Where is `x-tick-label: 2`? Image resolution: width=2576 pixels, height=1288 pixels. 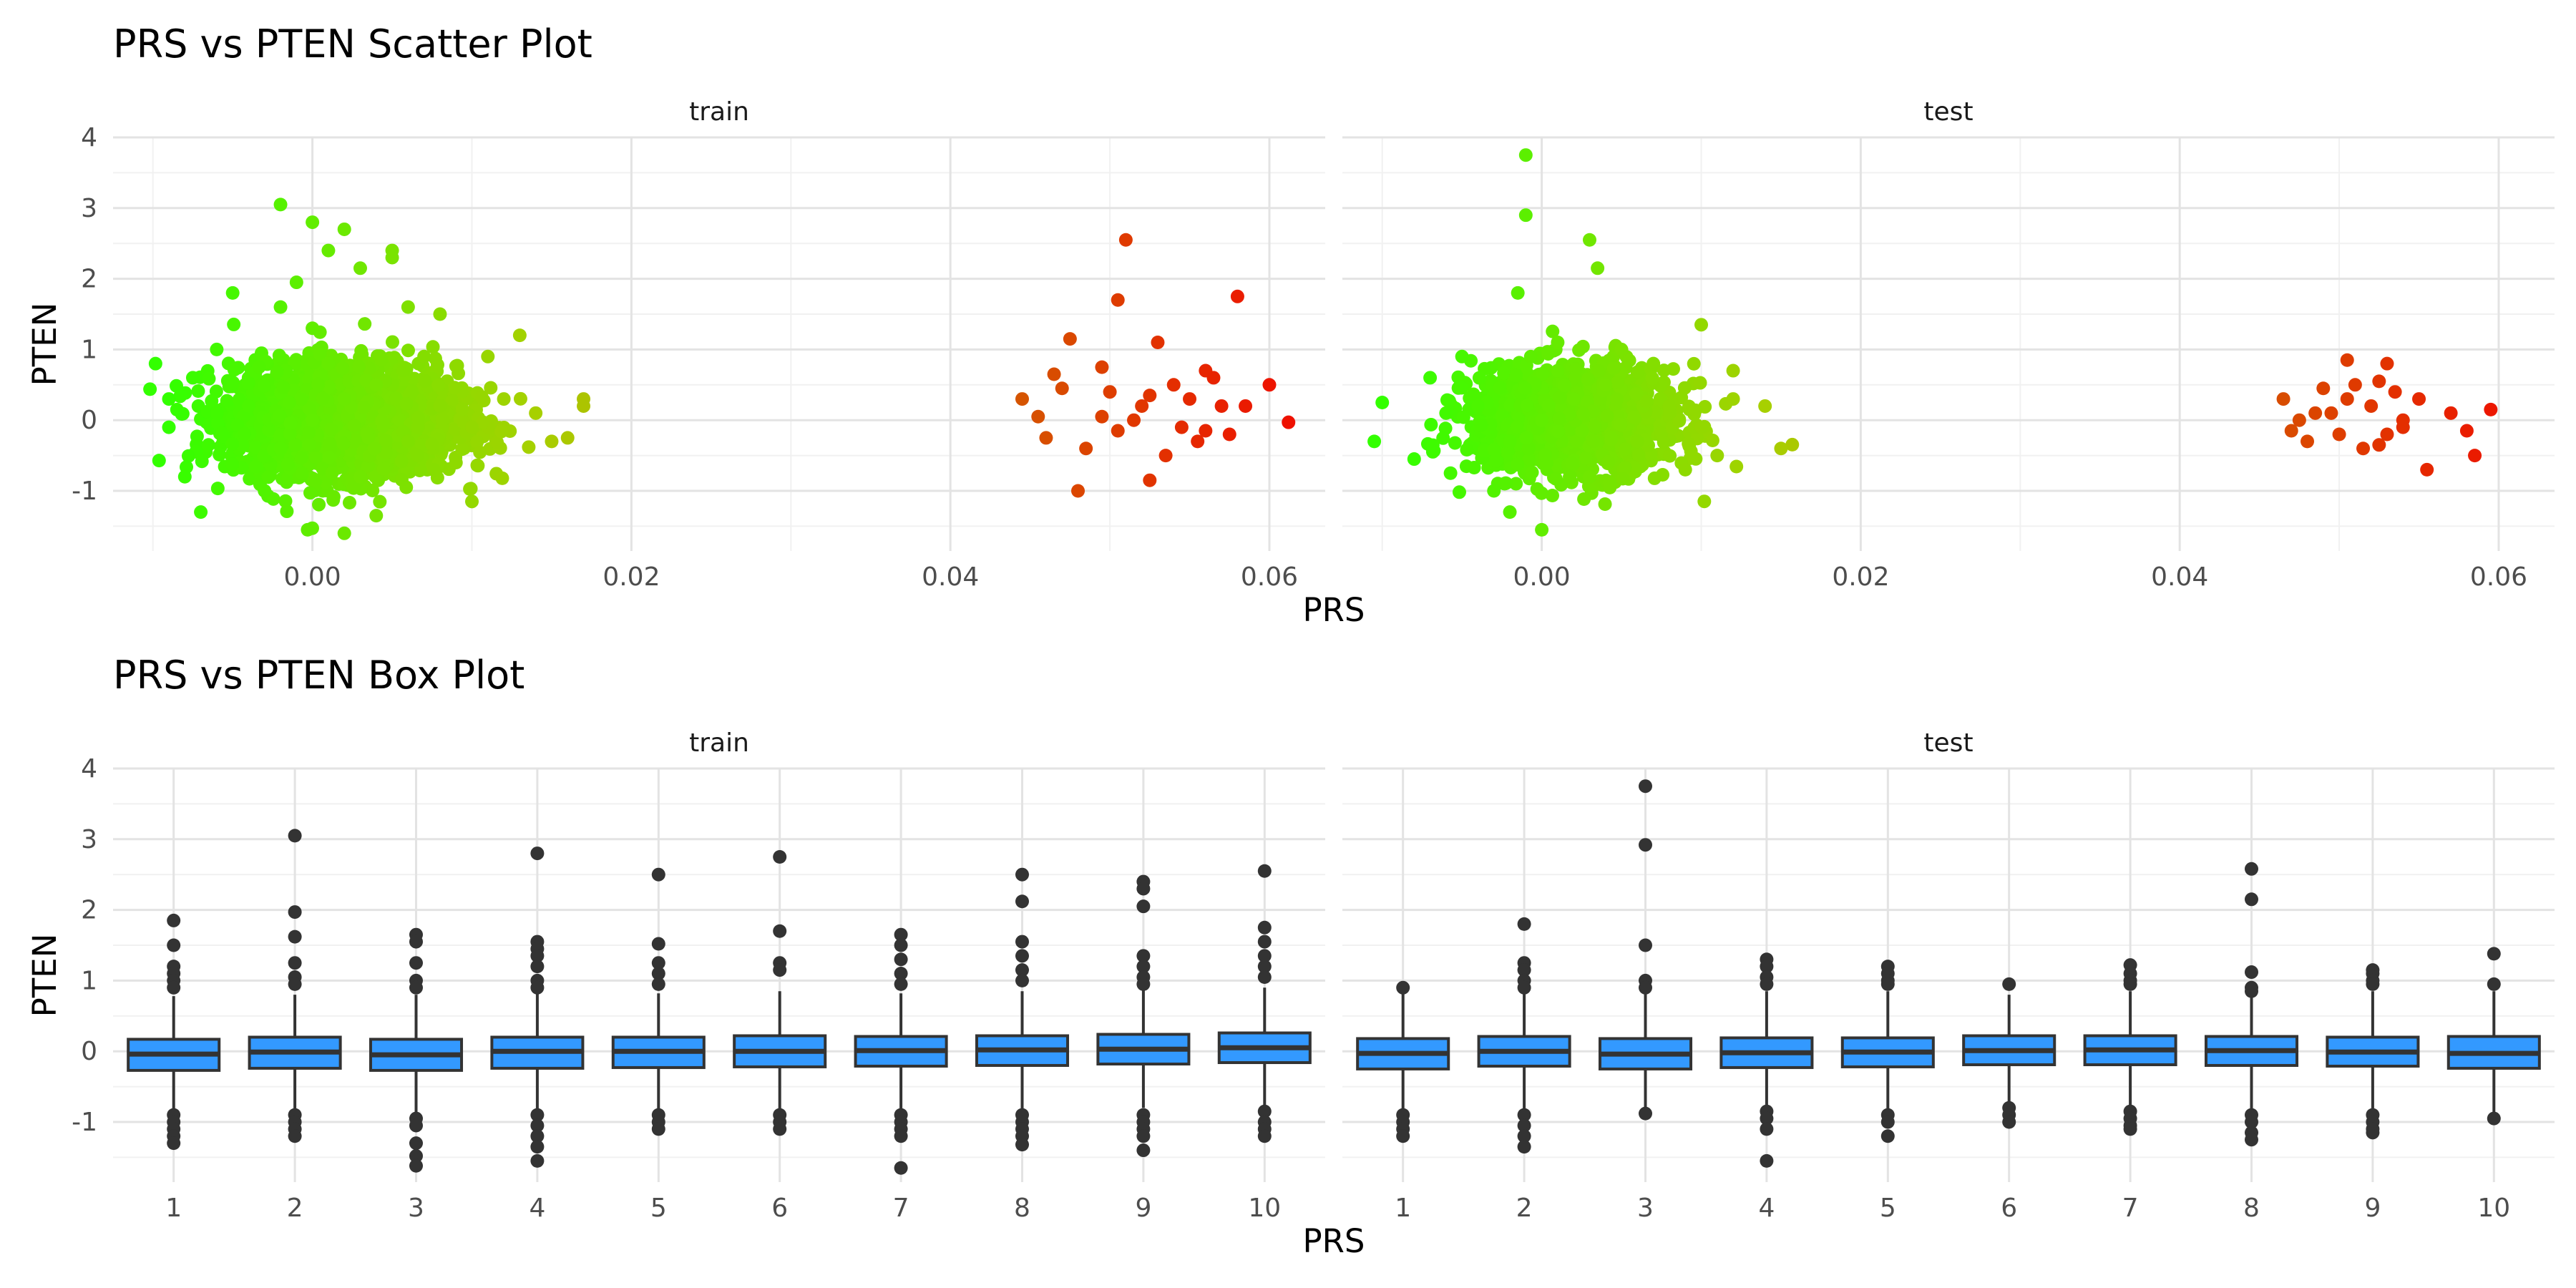 x-tick-label: 2 is located at coordinates (295, 1208).